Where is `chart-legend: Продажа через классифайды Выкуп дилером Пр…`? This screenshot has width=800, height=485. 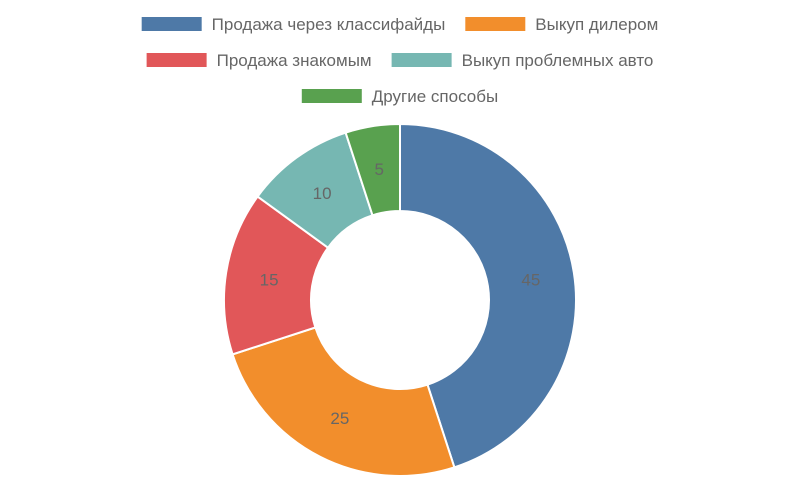
chart-legend: Продажа через классифайды Выкуп дилером Пр… is located at coordinates (399, 60).